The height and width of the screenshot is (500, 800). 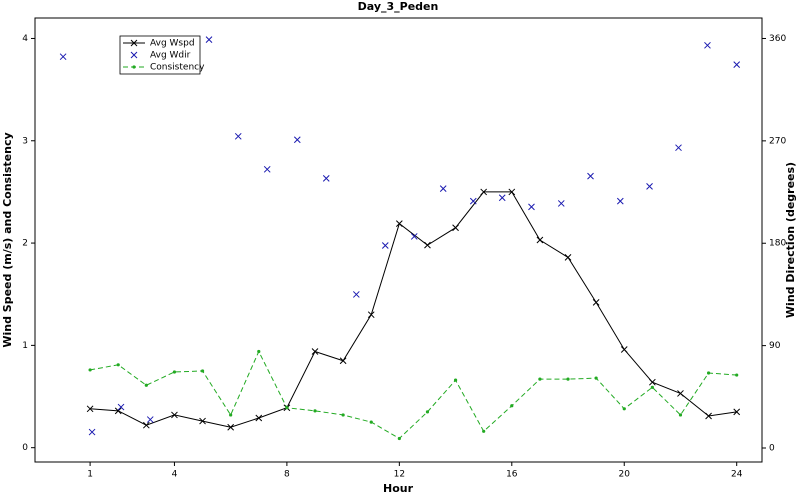 I want to click on x-axis-label: Hour, so click(x=398, y=488).